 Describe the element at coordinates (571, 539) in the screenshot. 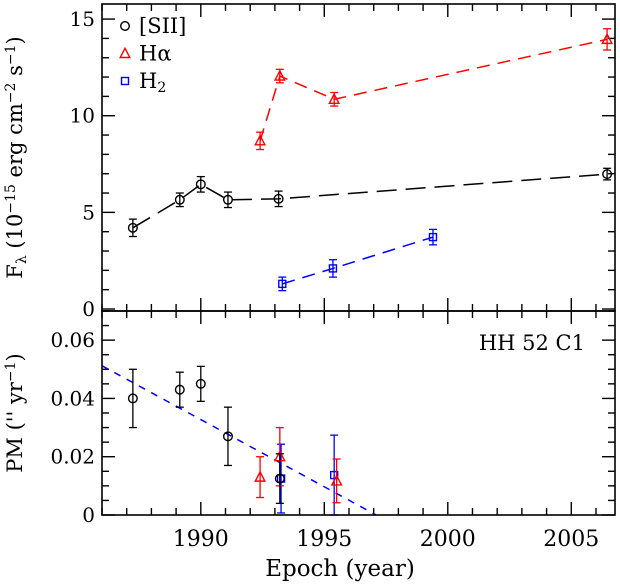

I see `svg-text: 2005` at that location.